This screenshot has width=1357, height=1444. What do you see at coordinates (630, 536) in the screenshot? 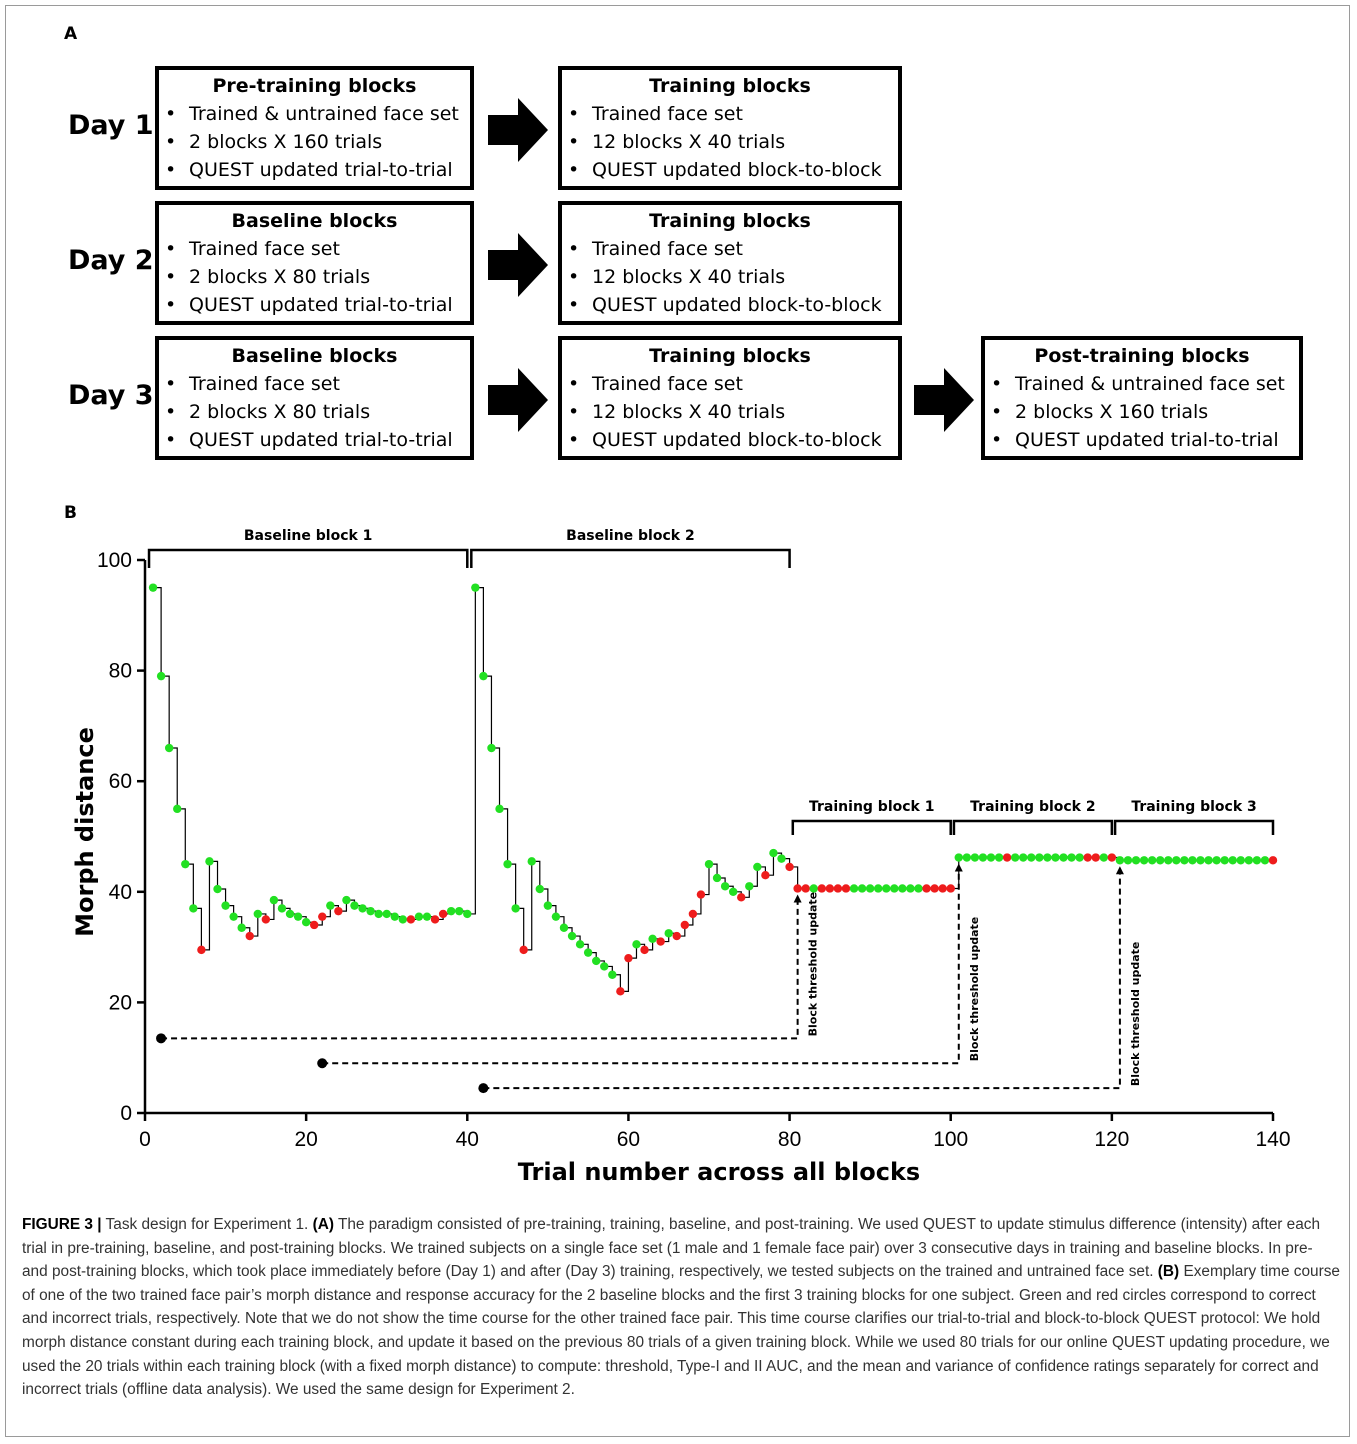
I see `block-bracket-label: Baseline block 2` at bounding box center [630, 536].